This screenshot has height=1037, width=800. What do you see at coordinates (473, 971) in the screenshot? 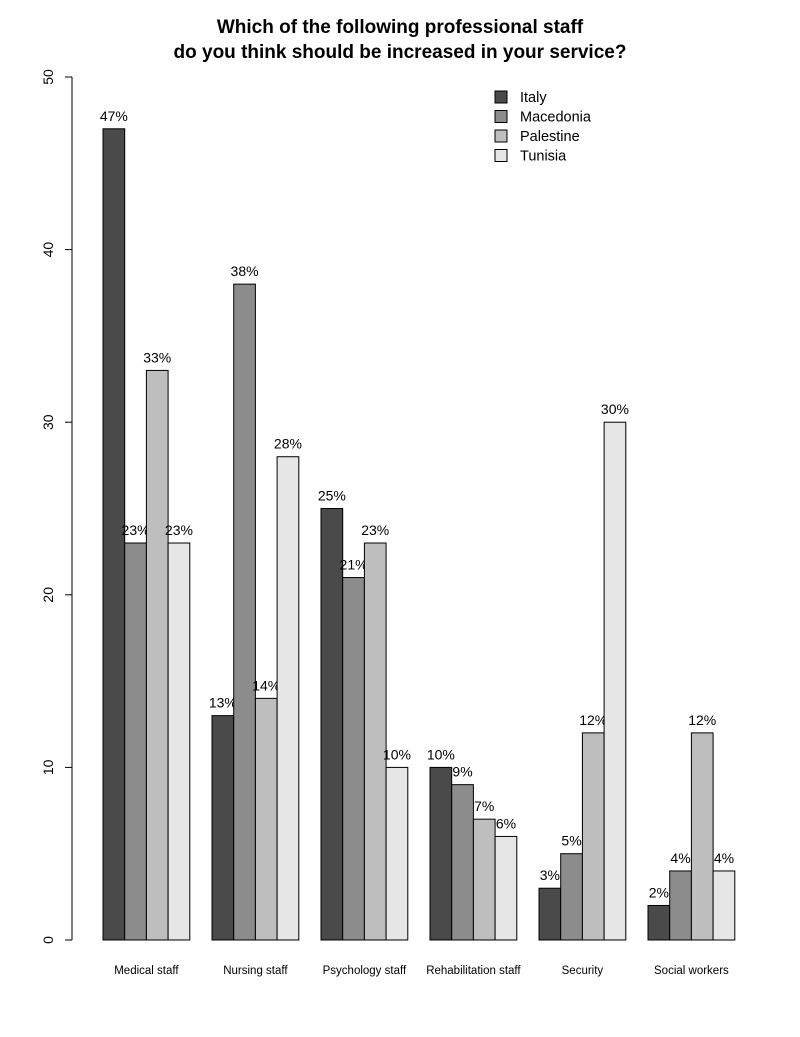
I see `x-category-label: Rehabilitation staff` at bounding box center [473, 971].